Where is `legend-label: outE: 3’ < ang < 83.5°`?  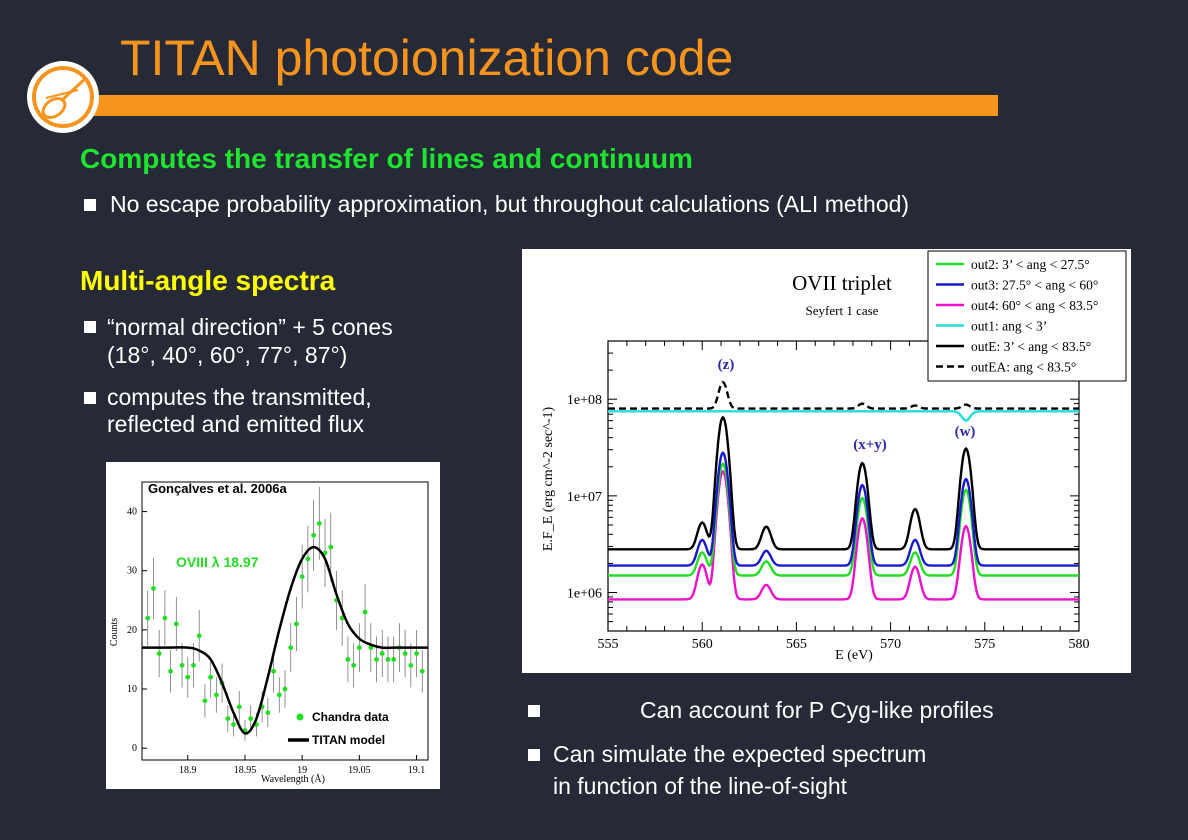 legend-label: outE: 3’ < ang < 83.5° is located at coordinates (1031, 346).